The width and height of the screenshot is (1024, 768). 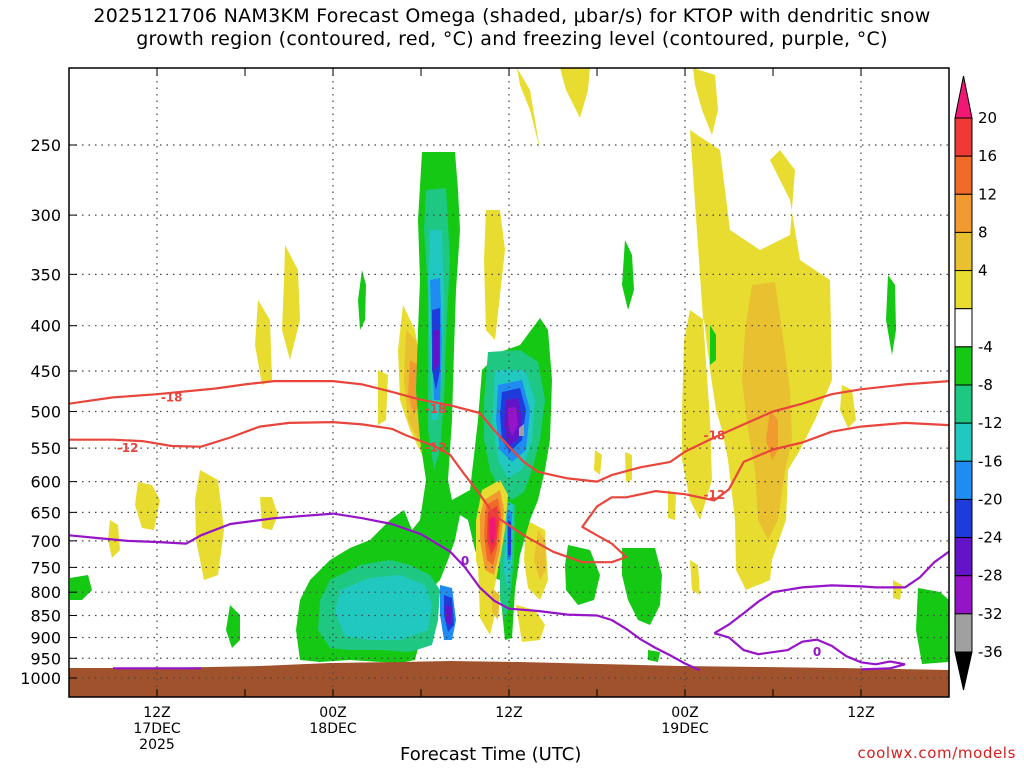 I want to click on freezing-level-contour-right-low, so click(x=809, y=651).